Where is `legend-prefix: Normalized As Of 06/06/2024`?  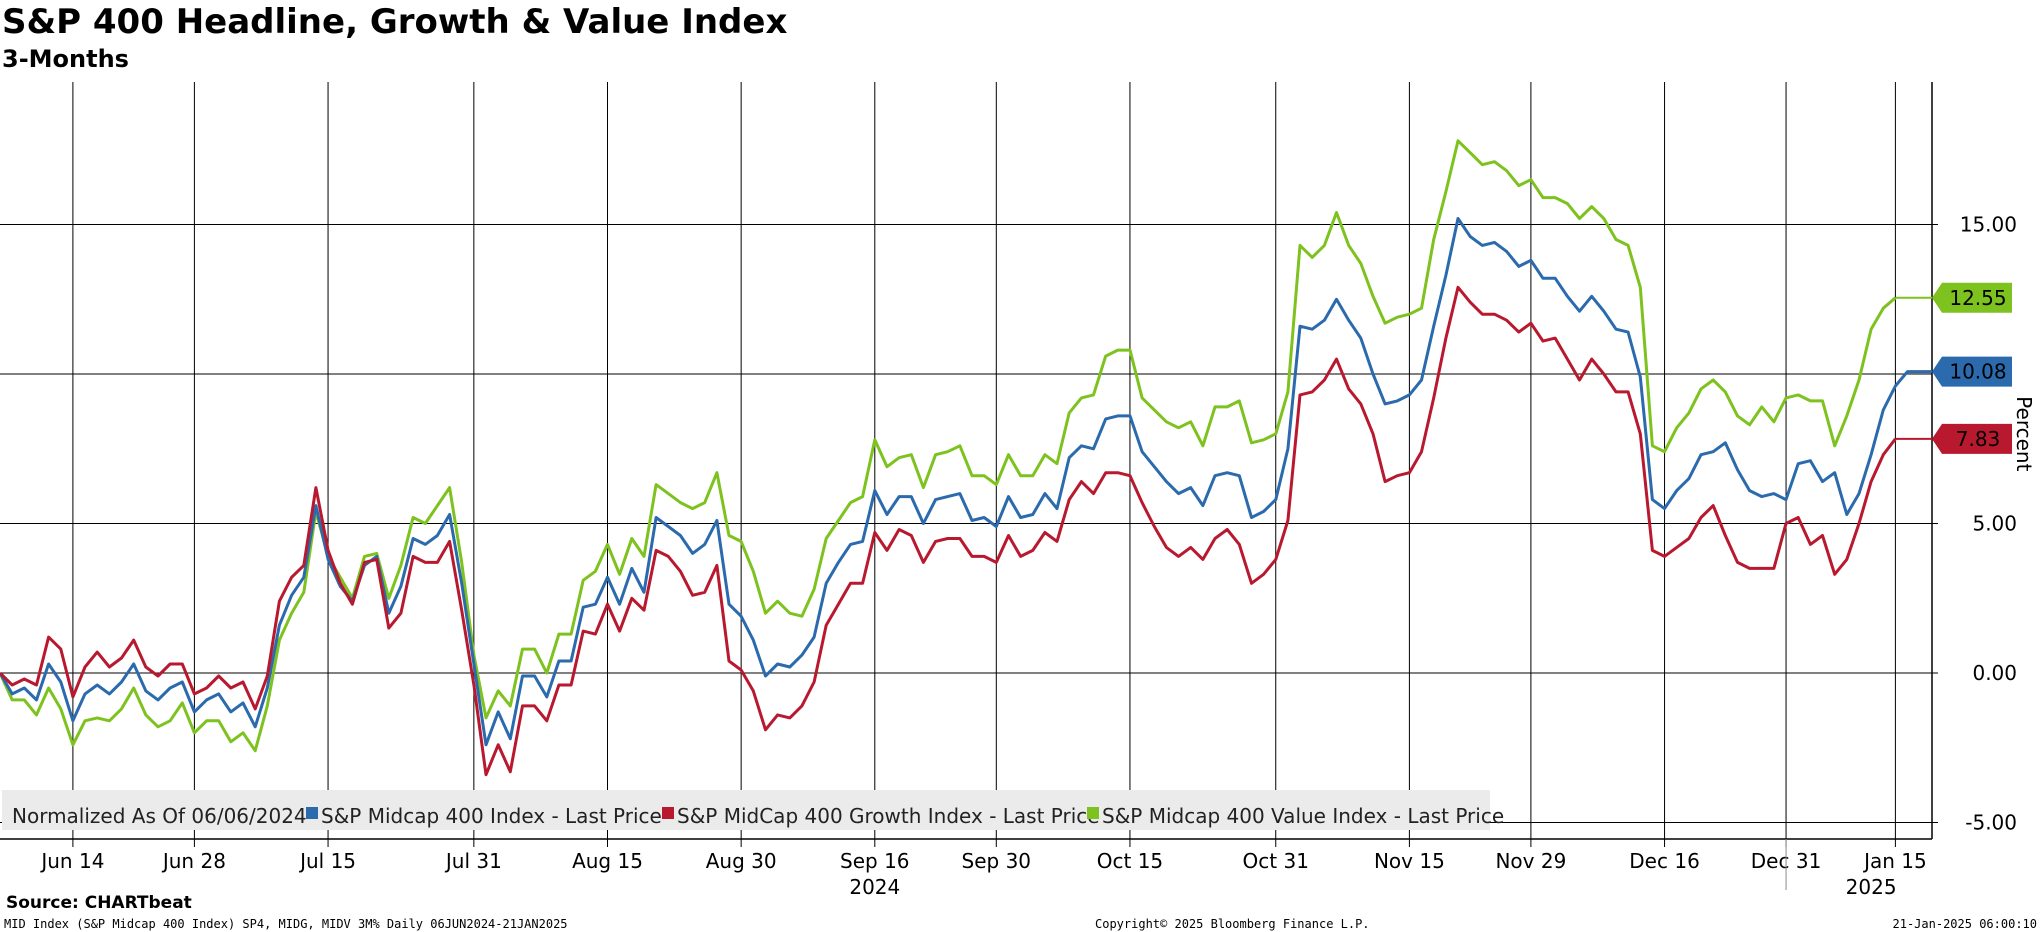 legend-prefix: Normalized As Of 06/06/2024 is located at coordinates (159, 816).